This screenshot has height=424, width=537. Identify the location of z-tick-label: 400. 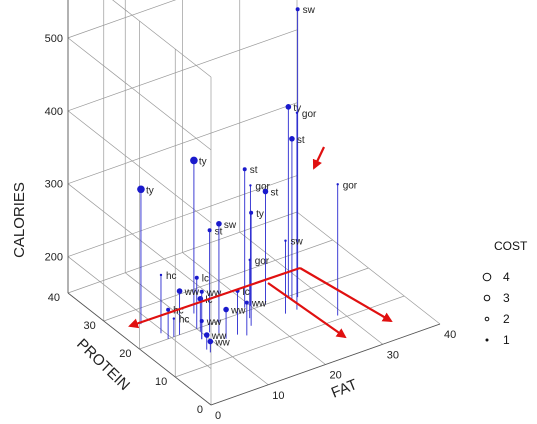
(54, 112).